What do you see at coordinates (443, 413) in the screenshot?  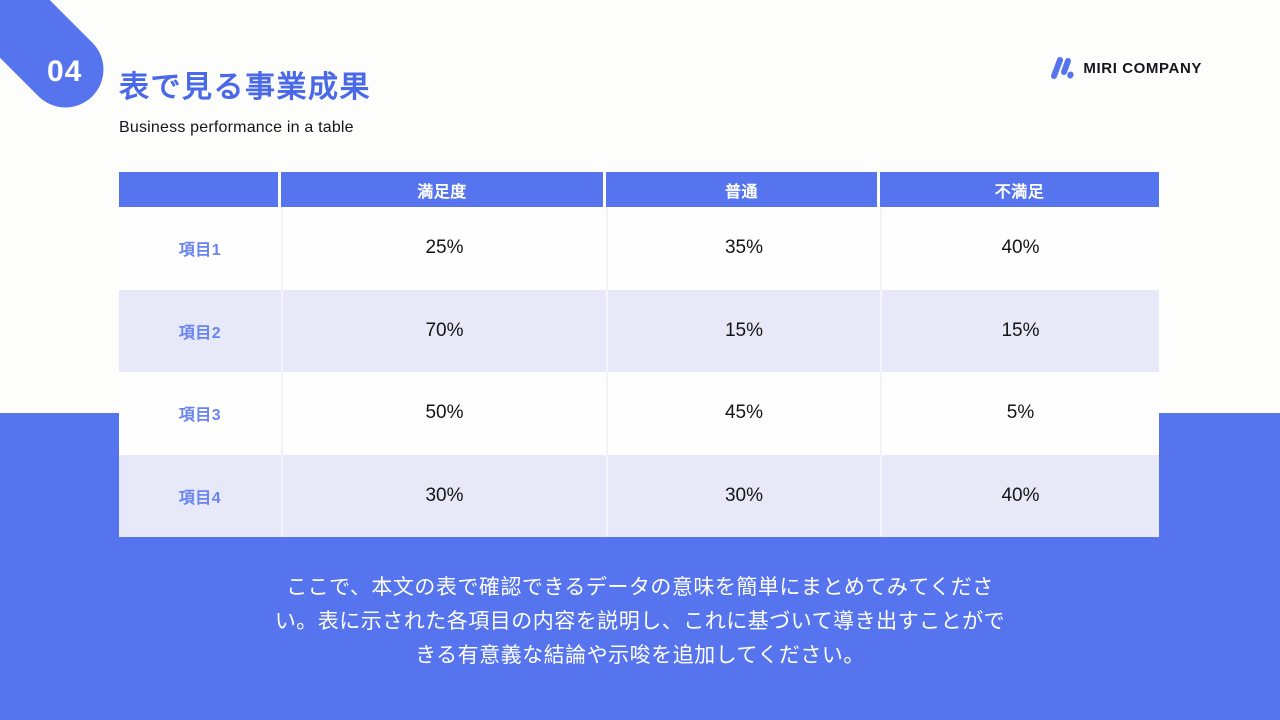 I see `table-cell: 50%` at bounding box center [443, 413].